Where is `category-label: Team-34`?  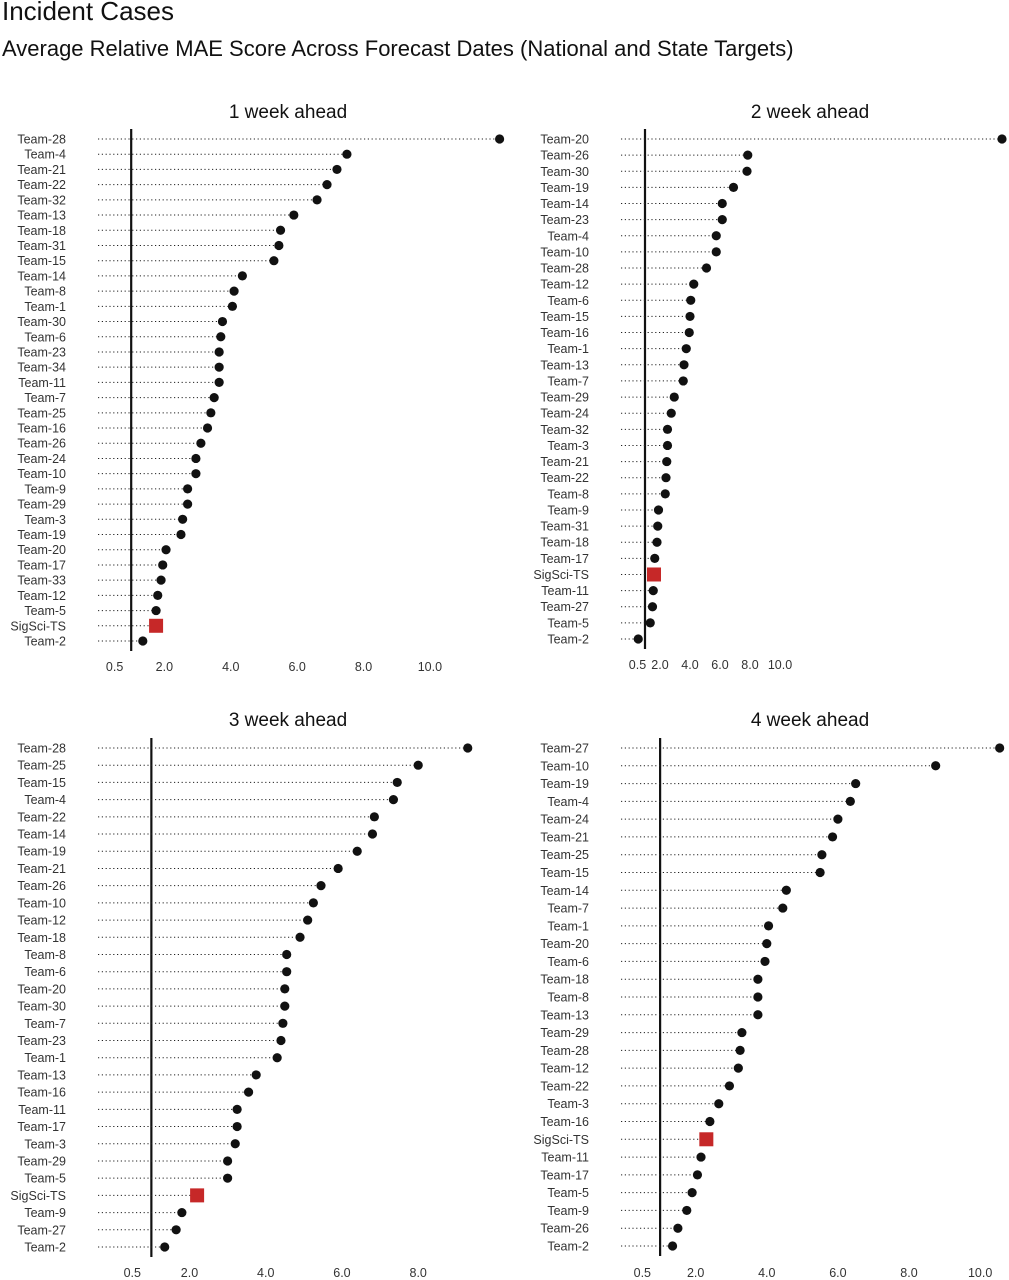 category-label: Team-34 is located at coordinates (41, 368).